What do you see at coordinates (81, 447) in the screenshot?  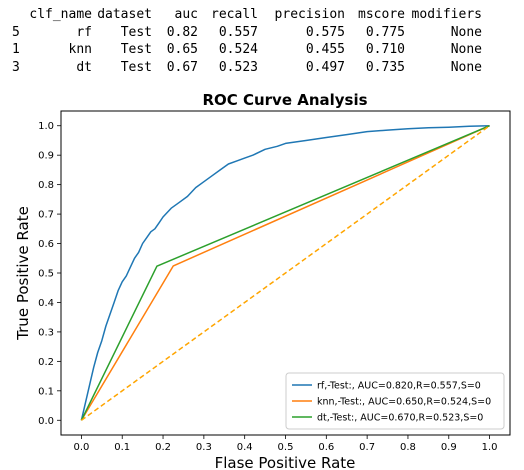 I see `x-tick-label: 0.0` at bounding box center [81, 447].